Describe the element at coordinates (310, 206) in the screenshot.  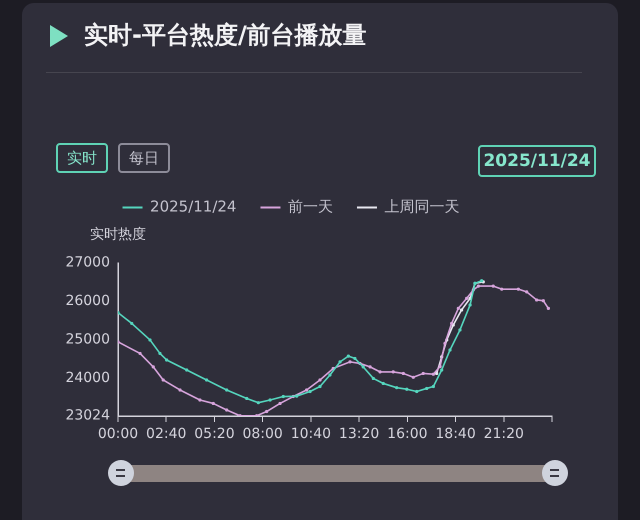
I see `legend-label: 前一天` at that location.